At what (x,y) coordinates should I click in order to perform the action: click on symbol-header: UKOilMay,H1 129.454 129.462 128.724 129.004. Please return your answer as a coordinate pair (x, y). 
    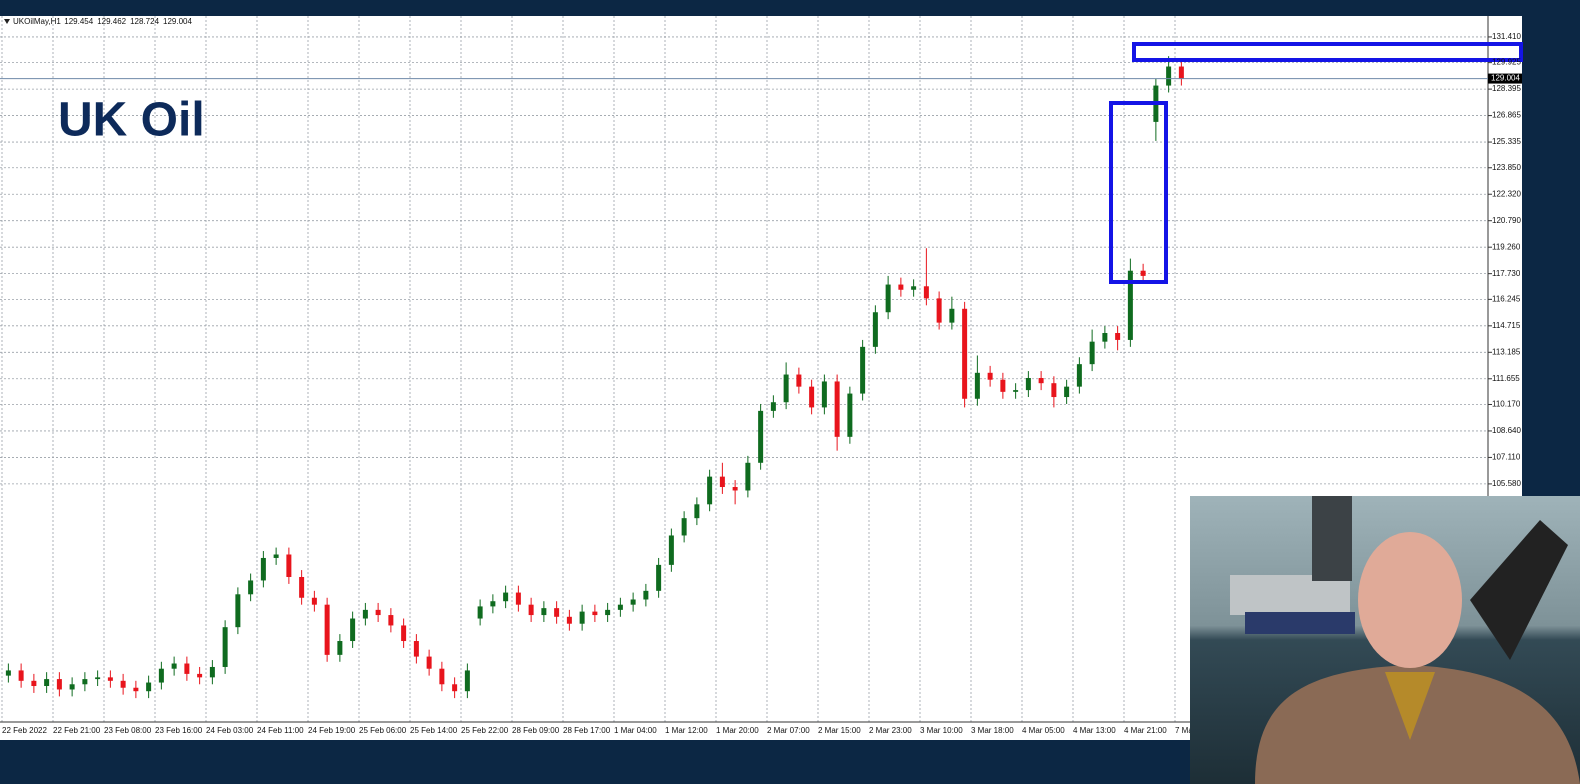
    Looking at the image, I should click on (103, 21).